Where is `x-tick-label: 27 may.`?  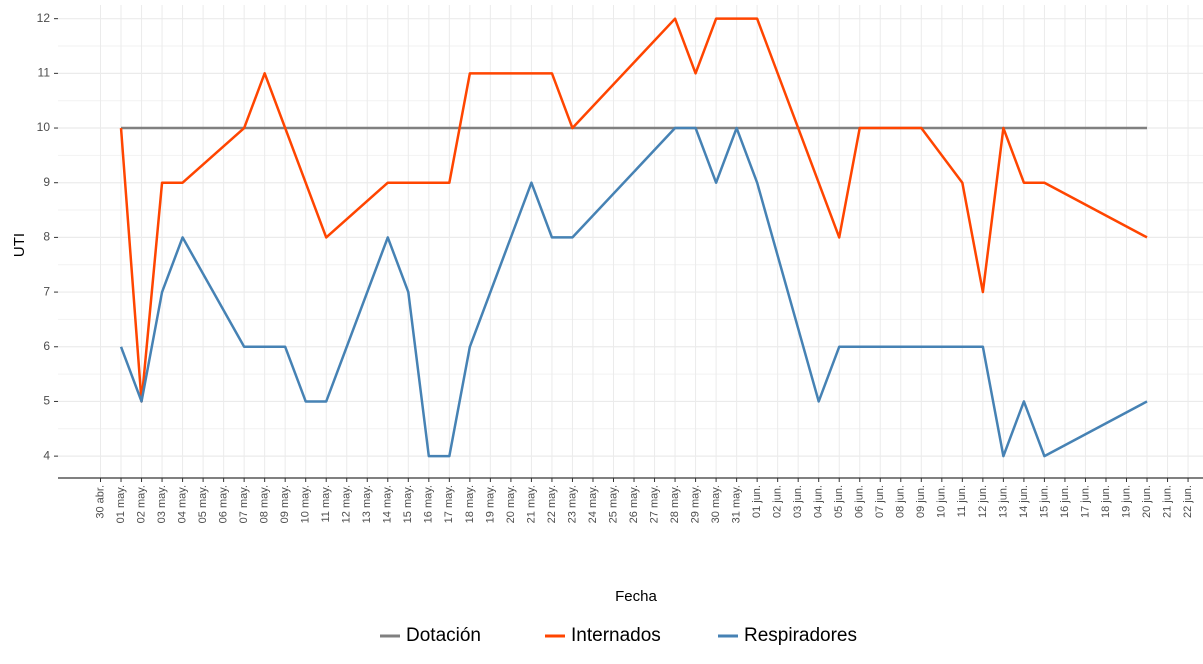 x-tick-label: 27 may. is located at coordinates (654, 504).